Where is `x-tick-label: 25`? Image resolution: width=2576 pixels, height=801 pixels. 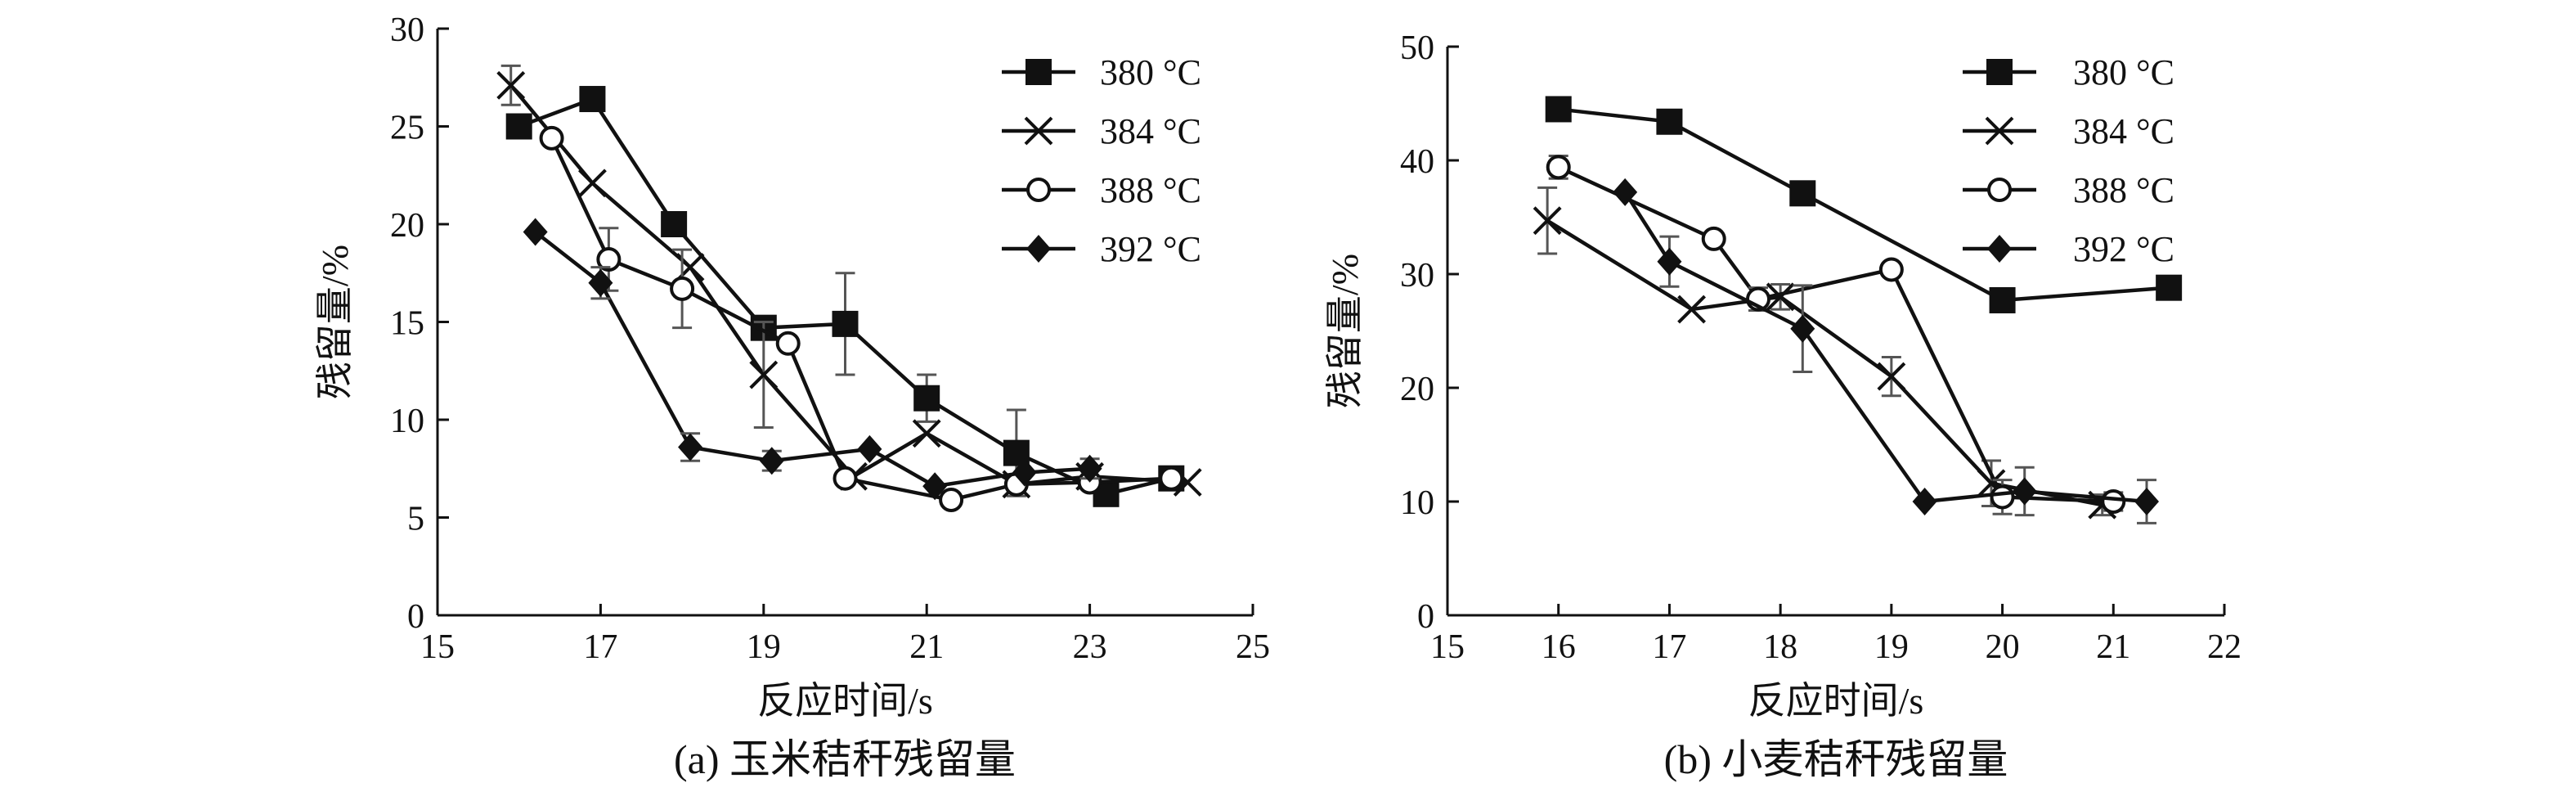 x-tick-label: 25 is located at coordinates (1253, 647).